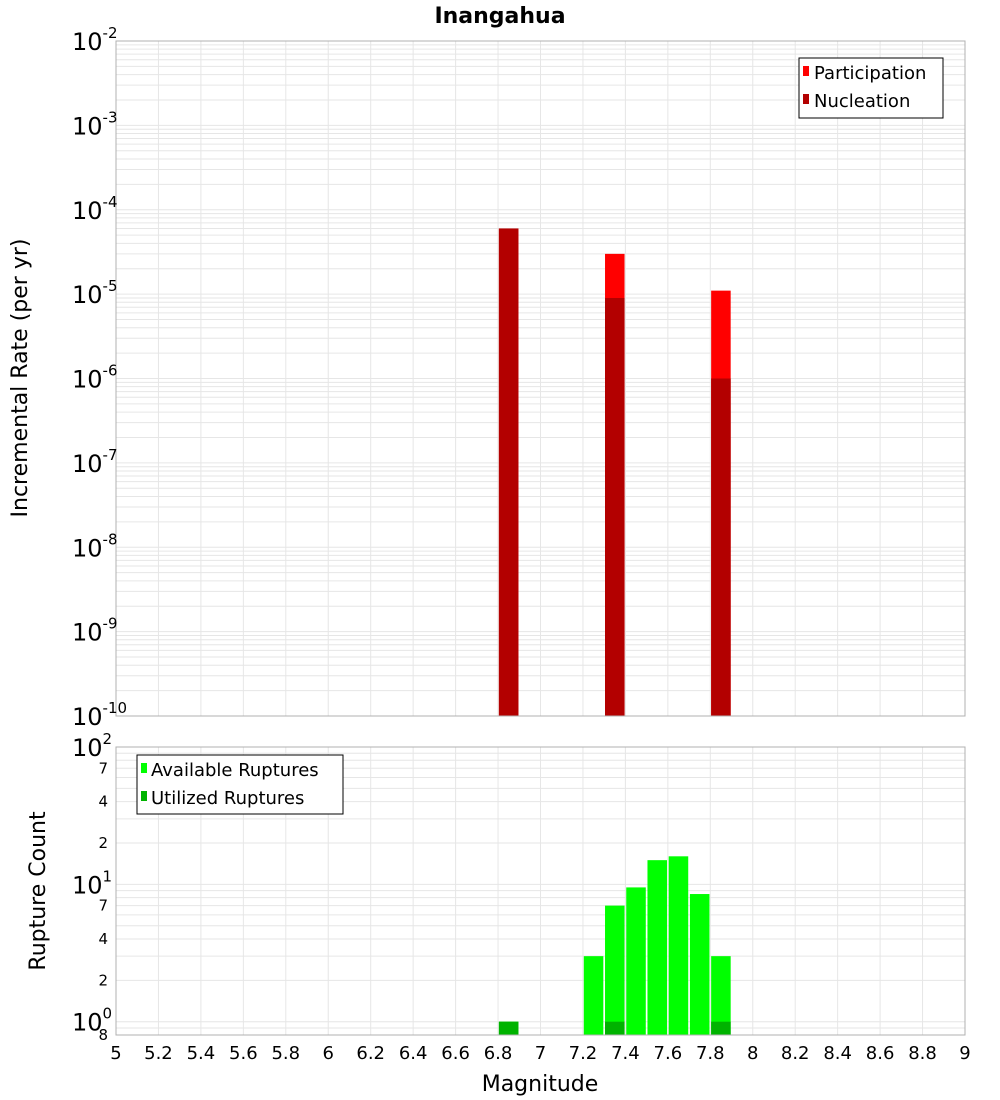  Describe the element at coordinates (95, 546) in the screenshot. I see `y-tick-label: 10⁻⁸` at that location.